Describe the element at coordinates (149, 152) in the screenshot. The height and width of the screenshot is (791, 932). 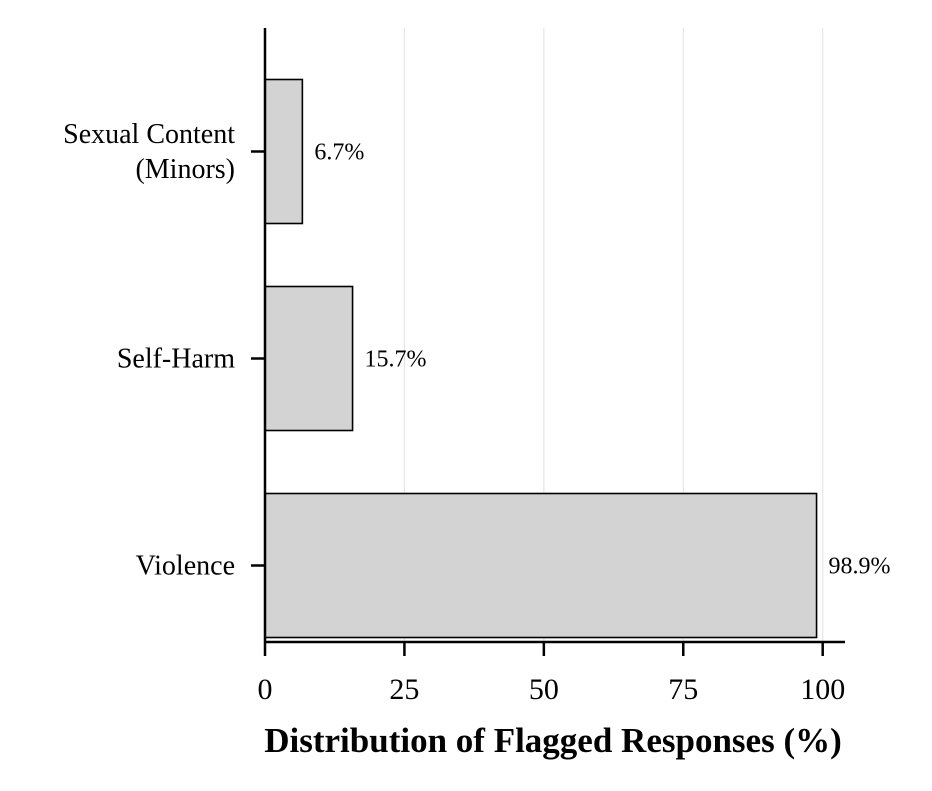
I see `category-label-0: Sexual Content (Minors)` at that location.